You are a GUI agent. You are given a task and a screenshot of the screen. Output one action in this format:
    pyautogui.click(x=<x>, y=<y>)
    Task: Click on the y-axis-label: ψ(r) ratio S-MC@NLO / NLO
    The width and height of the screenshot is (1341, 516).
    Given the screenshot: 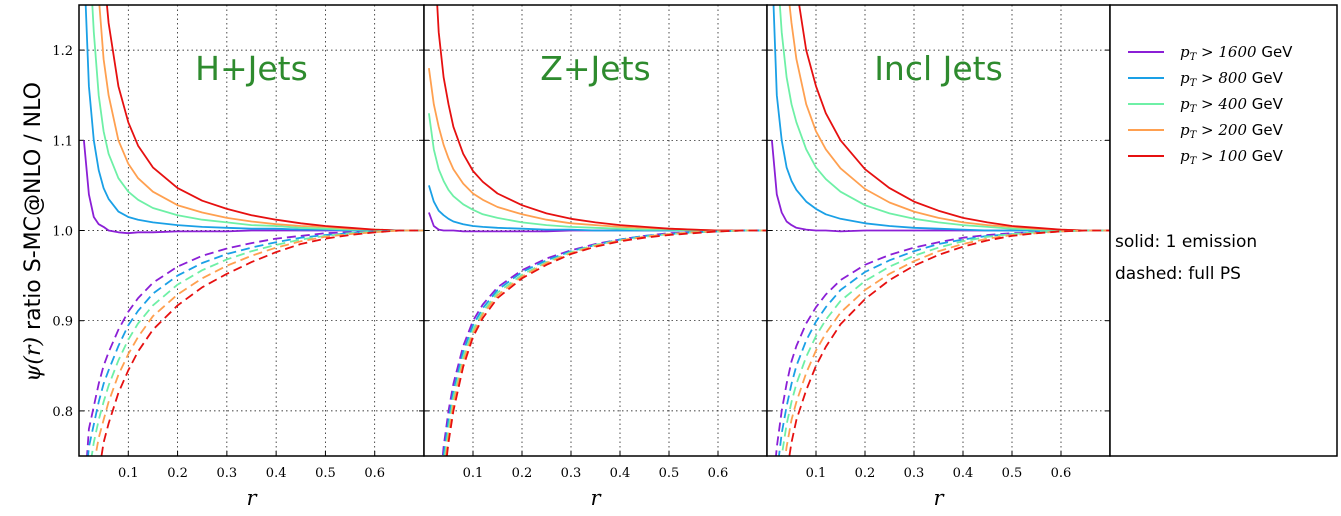 What is the action you would take?
    pyautogui.click(x=33, y=232)
    